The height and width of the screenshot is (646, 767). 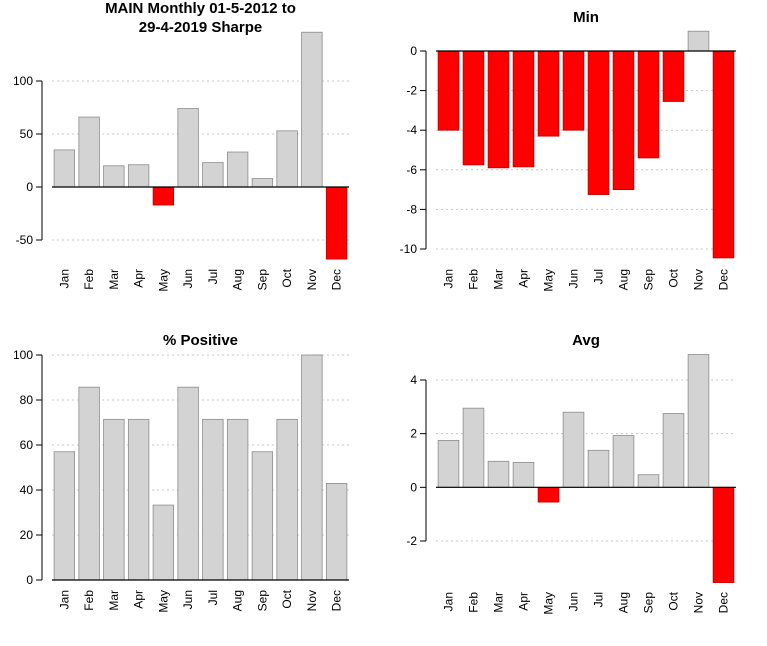 What do you see at coordinates (411, 209) in the screenshot?
I see `y-tick-label: -8` at bounding box center [411, 209].